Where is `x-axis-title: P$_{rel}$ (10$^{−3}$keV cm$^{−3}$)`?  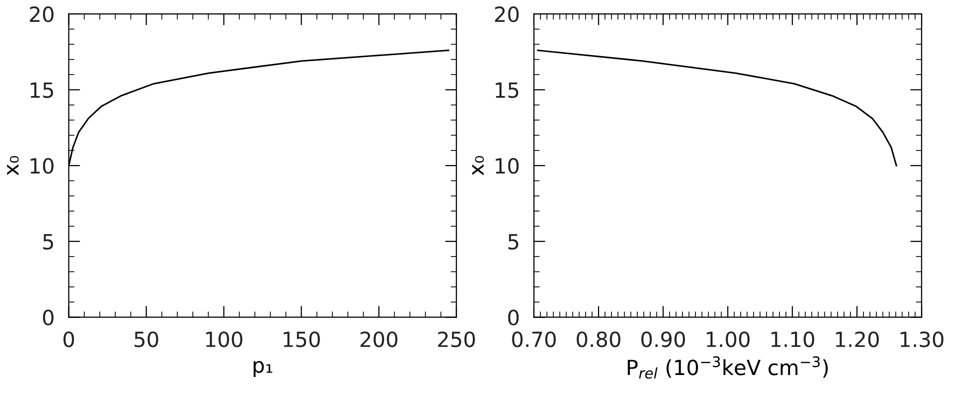 x-axis-title: P$_{rel}$ (10$^{−3}$keV cm$^{−3}$) is located at coordinates (728, 367).